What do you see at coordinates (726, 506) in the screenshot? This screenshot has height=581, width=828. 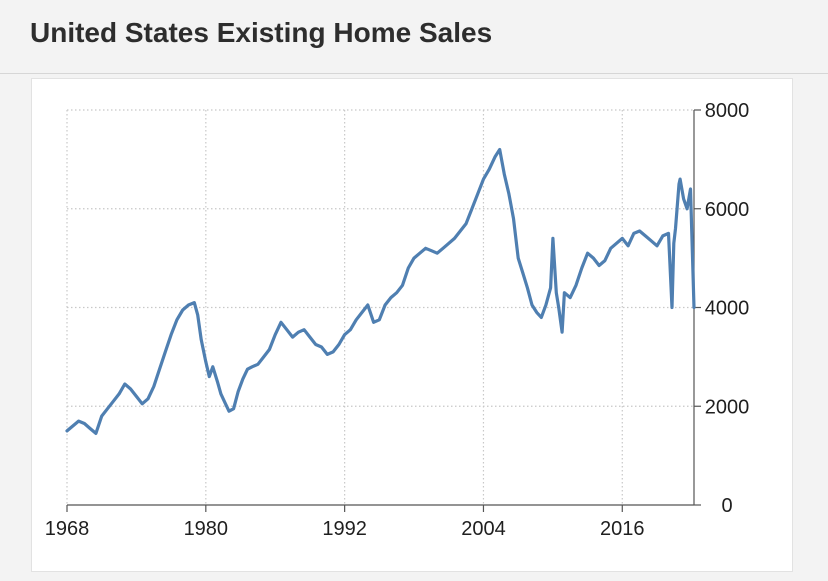 I see `y-tick-label: 0` at bounding box center [726, 506].